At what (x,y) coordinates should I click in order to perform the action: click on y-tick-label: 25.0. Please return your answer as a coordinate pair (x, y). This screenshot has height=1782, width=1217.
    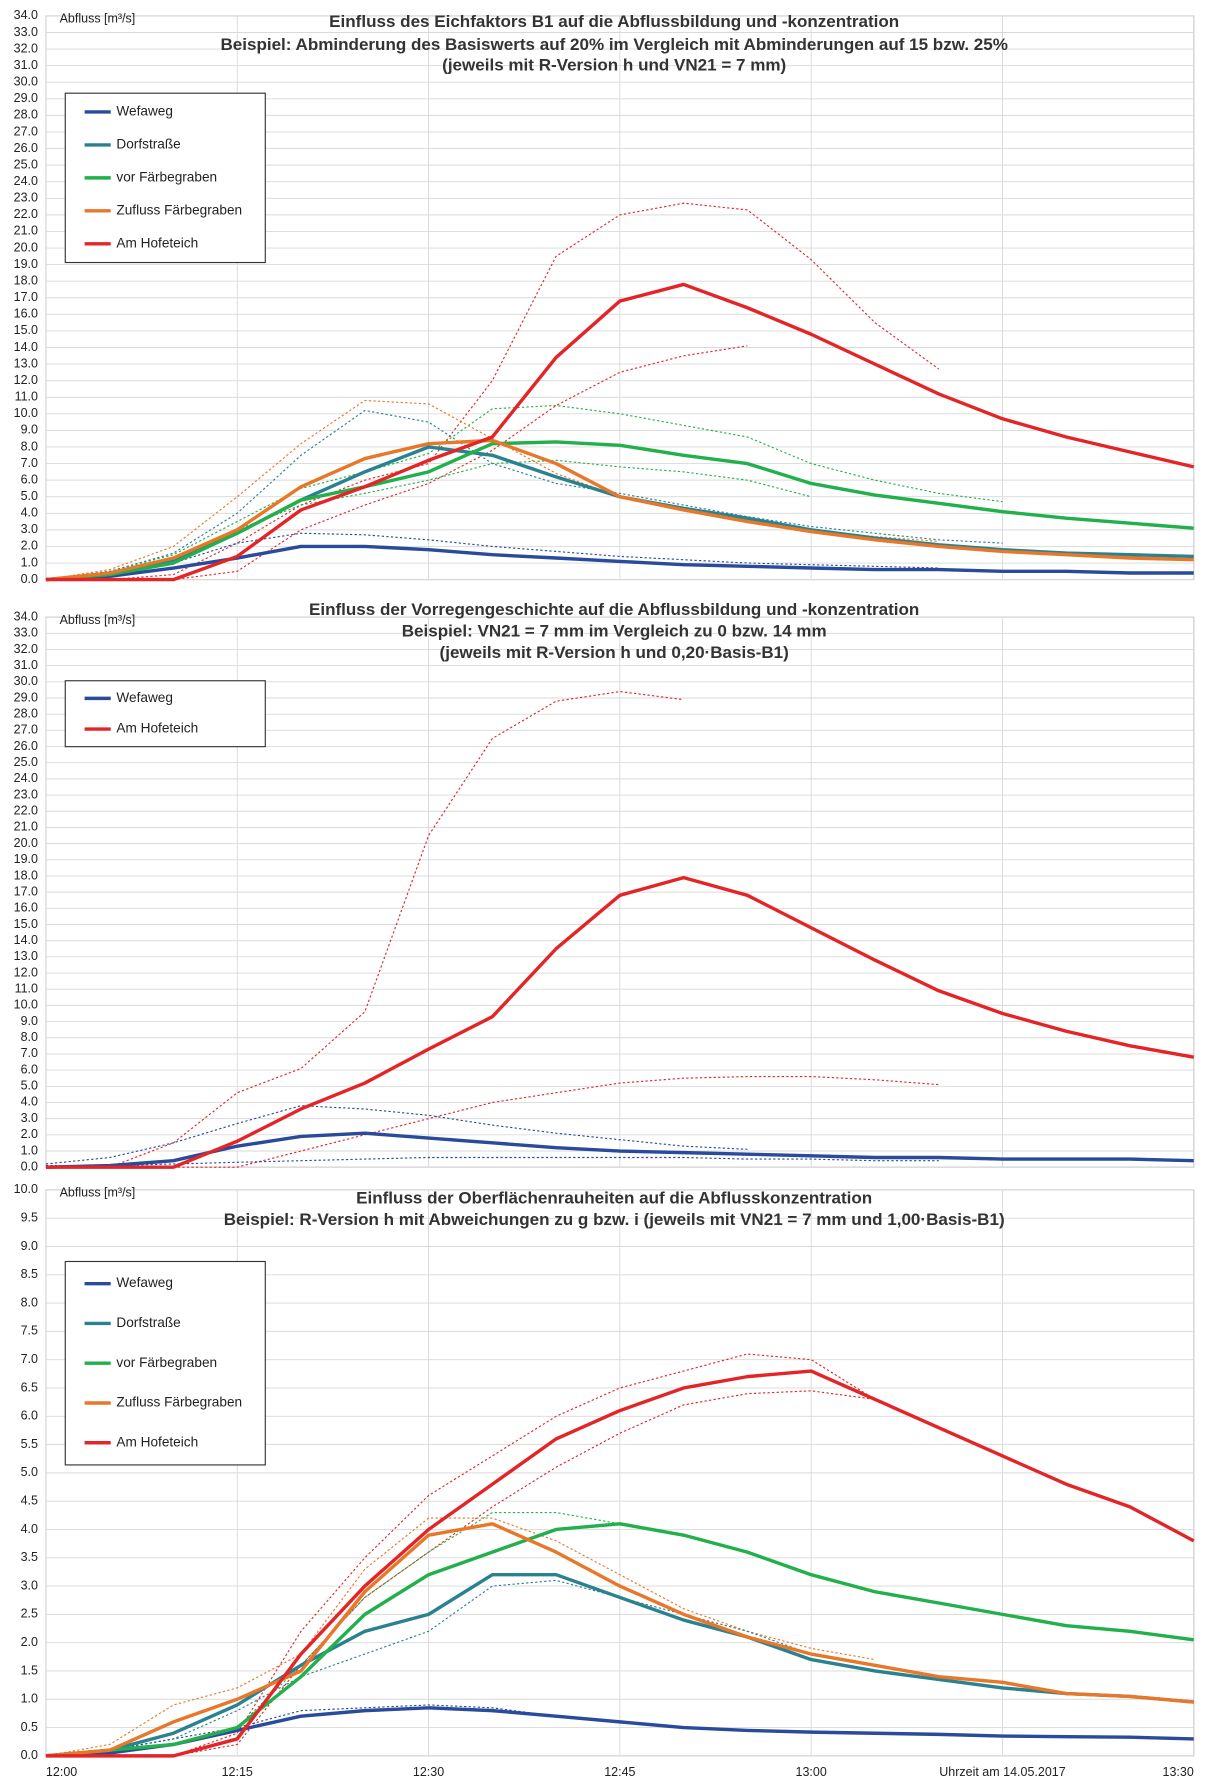
    Looking at the image, I should click on (26, 762).